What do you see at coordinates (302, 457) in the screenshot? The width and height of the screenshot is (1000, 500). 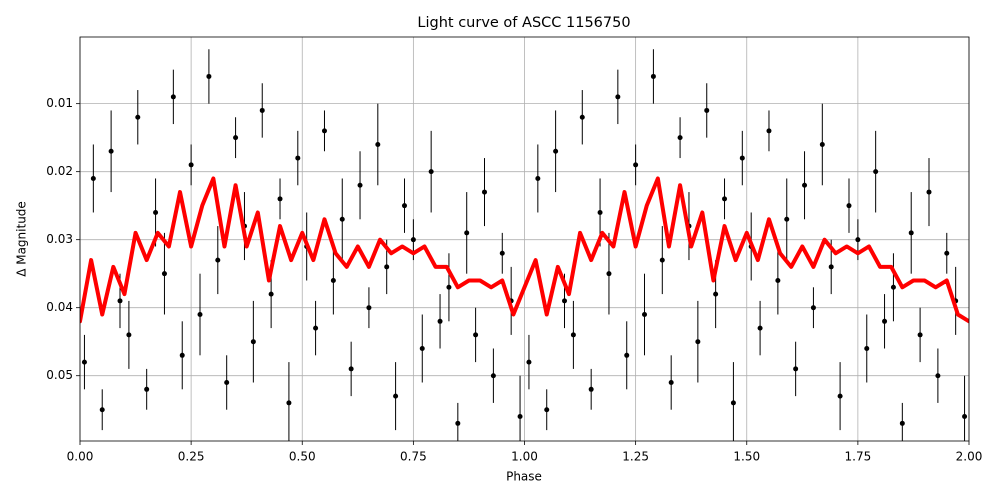 I see `x-tick-label: 0.50` at bounding box center [302, 457].